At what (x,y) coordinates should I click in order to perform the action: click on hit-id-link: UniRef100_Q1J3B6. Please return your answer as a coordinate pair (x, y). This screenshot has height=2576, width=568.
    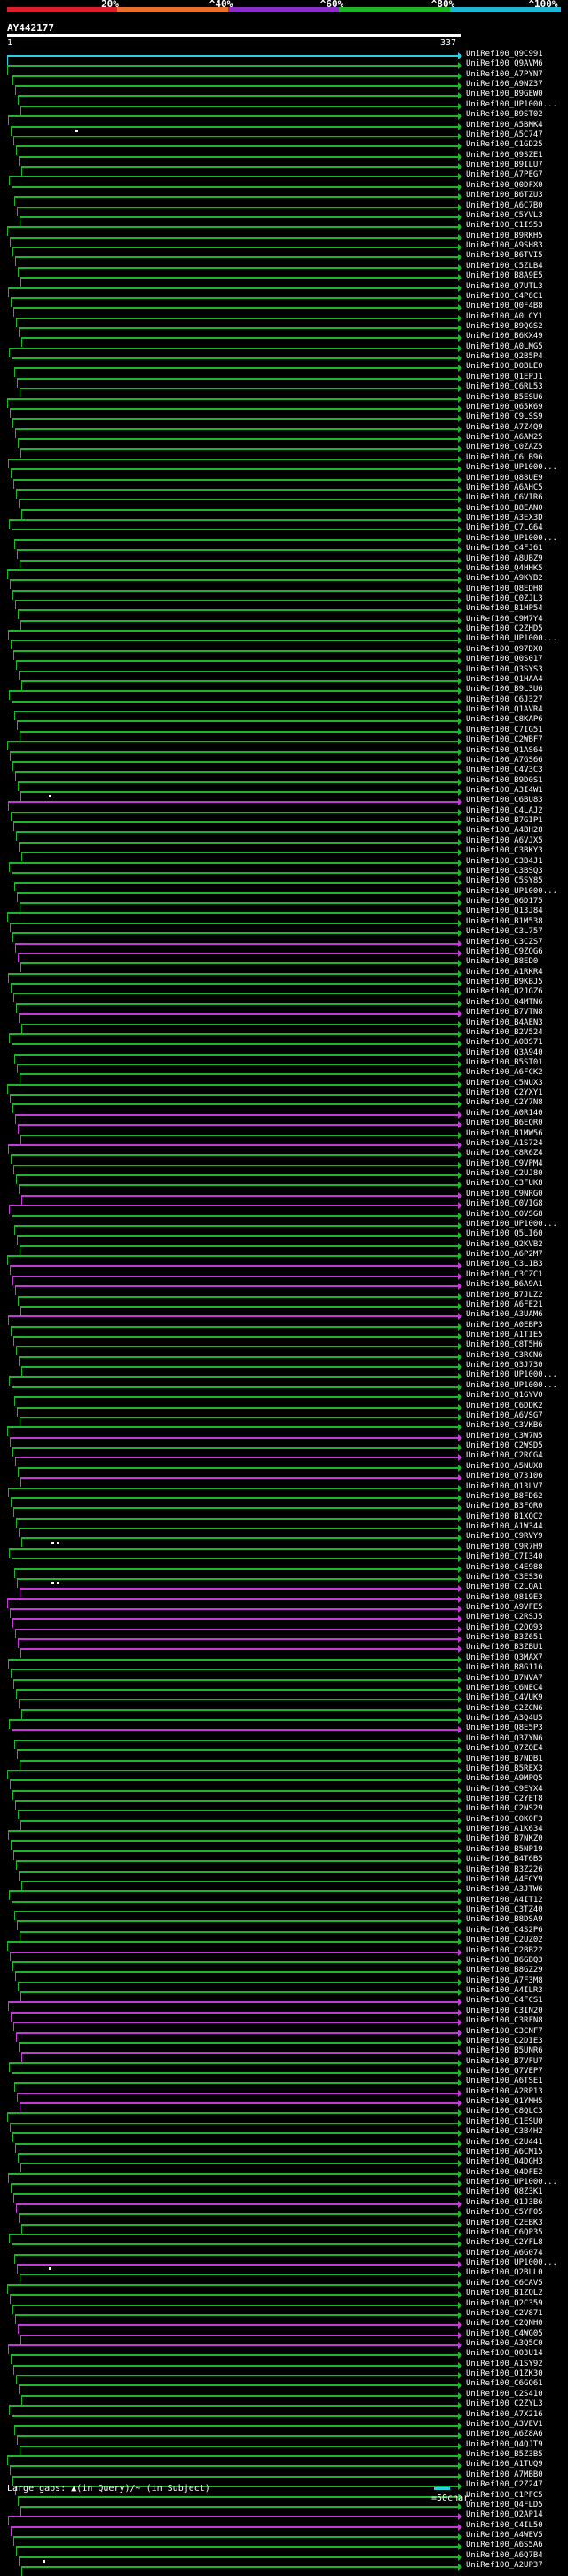
    Looking at the image, I should click on (505, 2202).